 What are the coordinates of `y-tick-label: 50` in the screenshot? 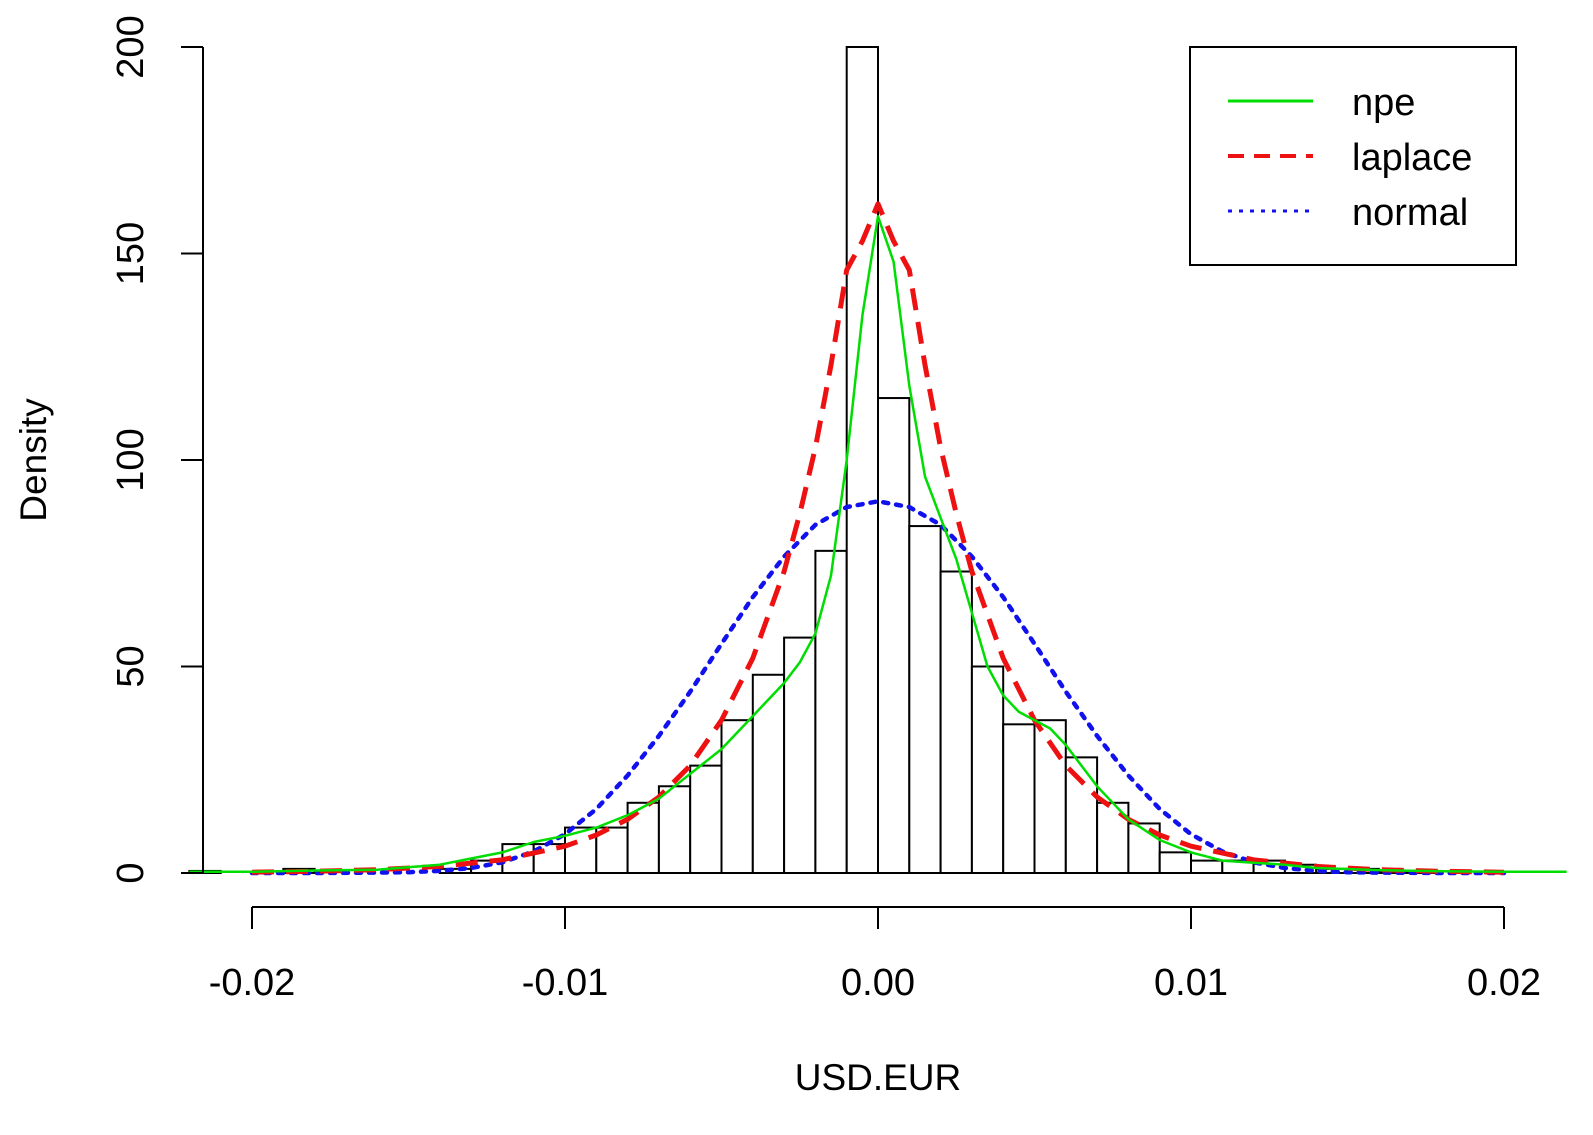 It's located at (131, 666).